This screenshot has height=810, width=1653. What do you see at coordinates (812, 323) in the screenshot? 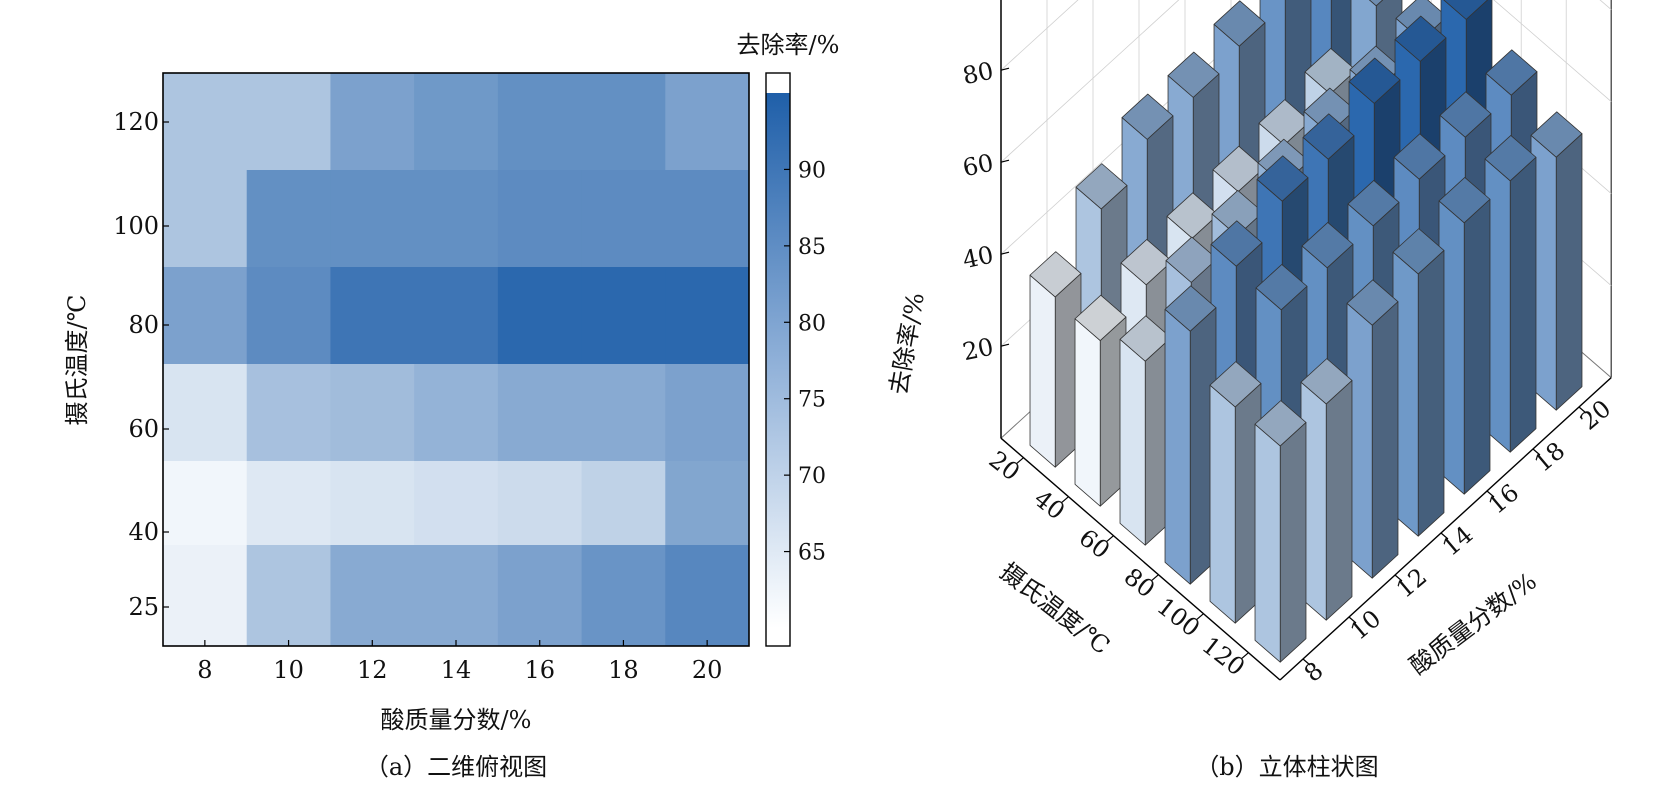
I see `colorbar-tick-label: 80` at bounding box center [812, 323].